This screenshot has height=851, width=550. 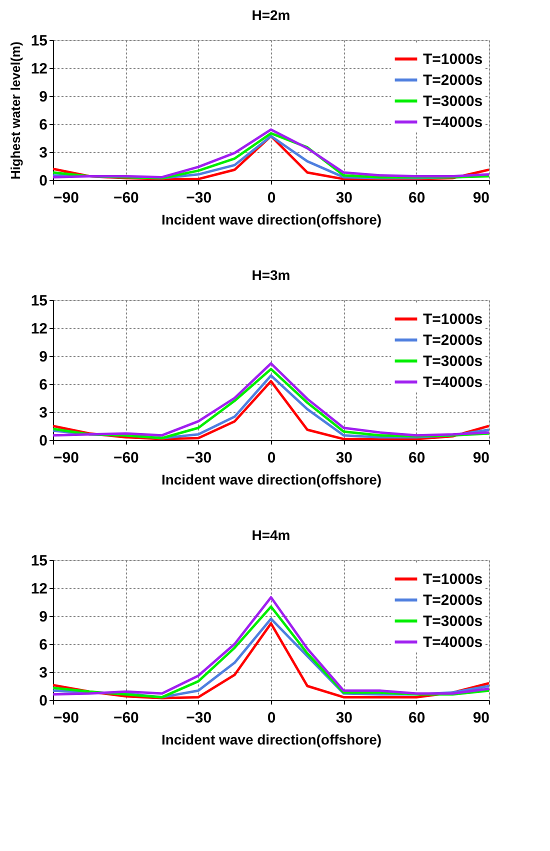 I want to click on chart-title: H=3m, so click(x=271, y=275).